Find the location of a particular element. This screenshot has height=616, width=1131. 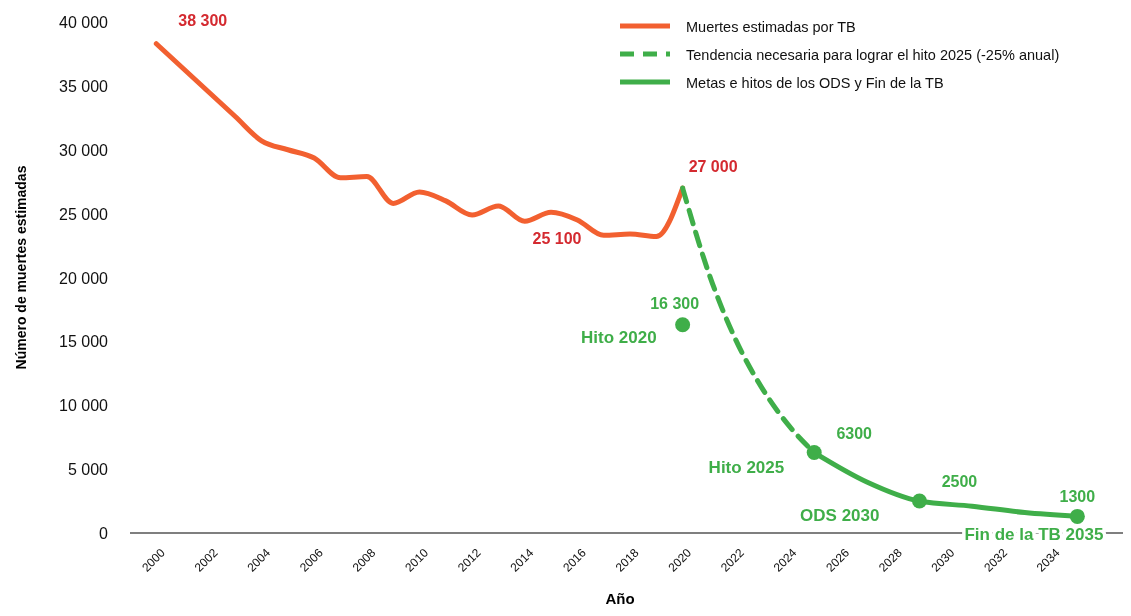

y-tick-label: 25 000 is located at coordinates (84, 214).